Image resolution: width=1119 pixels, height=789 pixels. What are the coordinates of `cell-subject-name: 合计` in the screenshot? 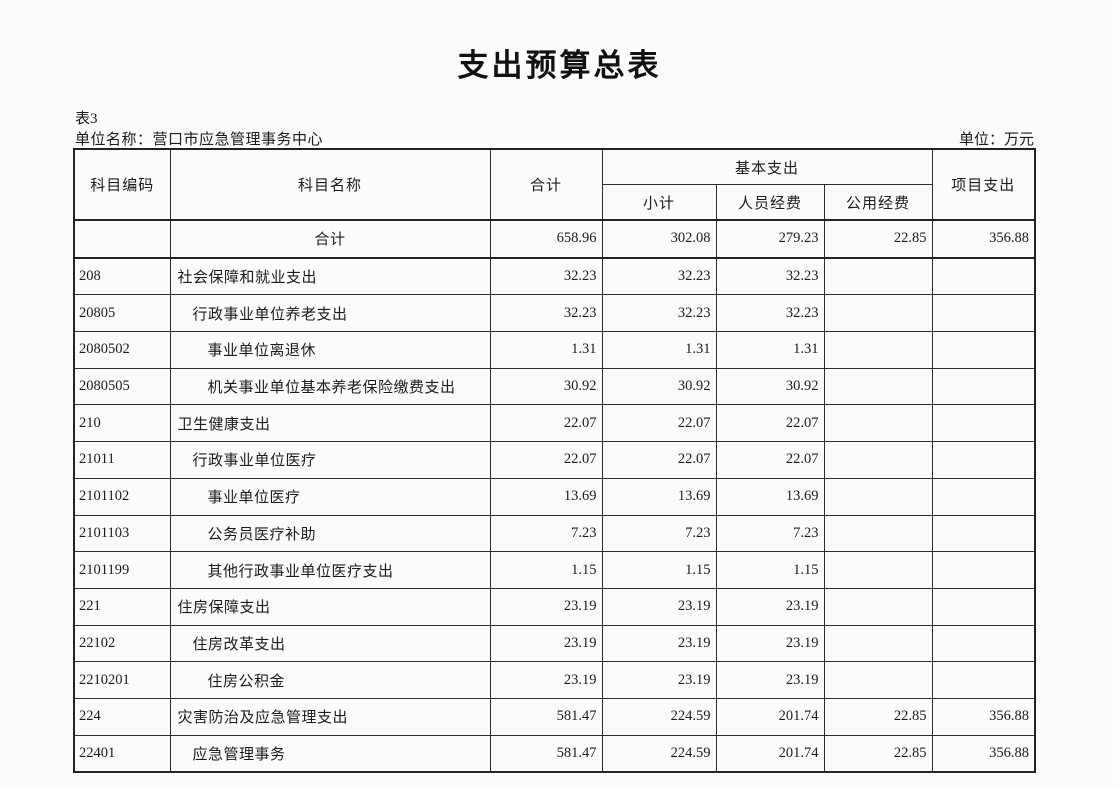 It's located at (330, 239).